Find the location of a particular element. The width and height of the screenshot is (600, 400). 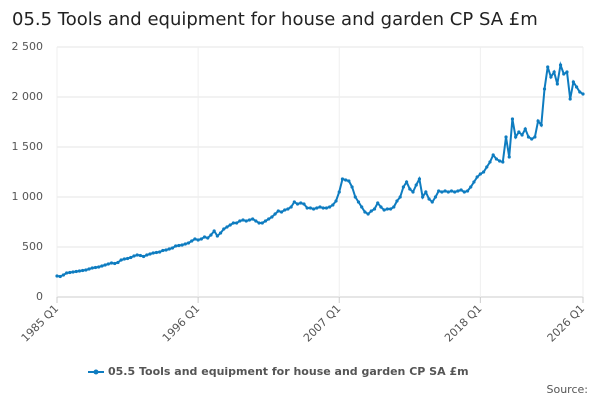

legend-marker is located at coordinates (96, 372).